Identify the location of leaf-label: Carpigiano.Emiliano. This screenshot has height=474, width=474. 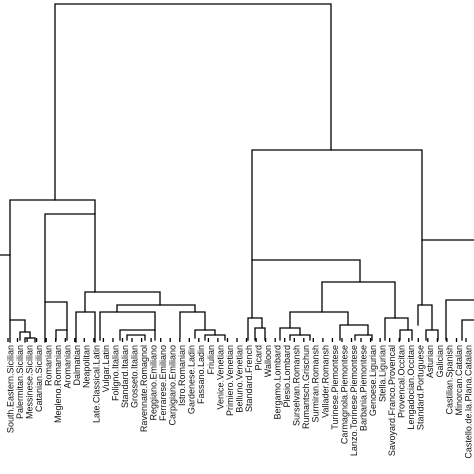
(173, 385).